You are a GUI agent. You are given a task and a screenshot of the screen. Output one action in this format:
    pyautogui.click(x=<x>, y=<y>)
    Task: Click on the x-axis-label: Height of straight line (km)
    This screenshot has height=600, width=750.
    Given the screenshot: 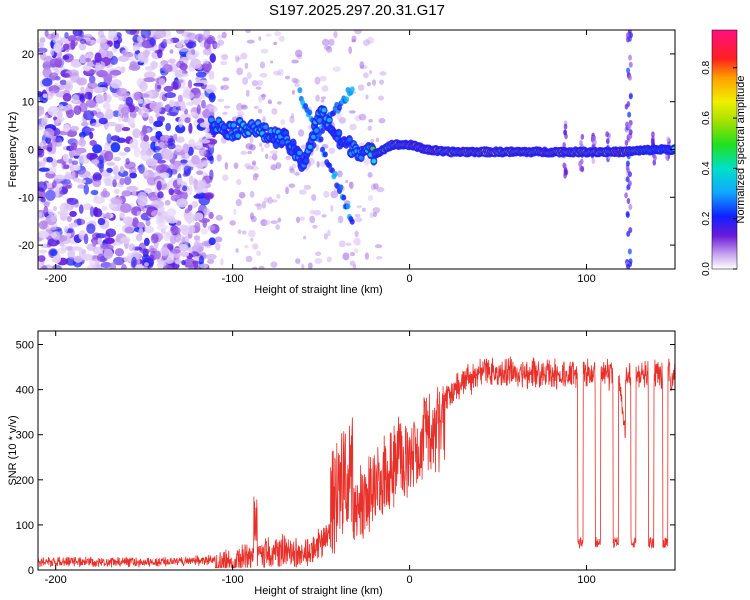 What is the action you would take?
    pyautogui.click(x=318, y=591)
    